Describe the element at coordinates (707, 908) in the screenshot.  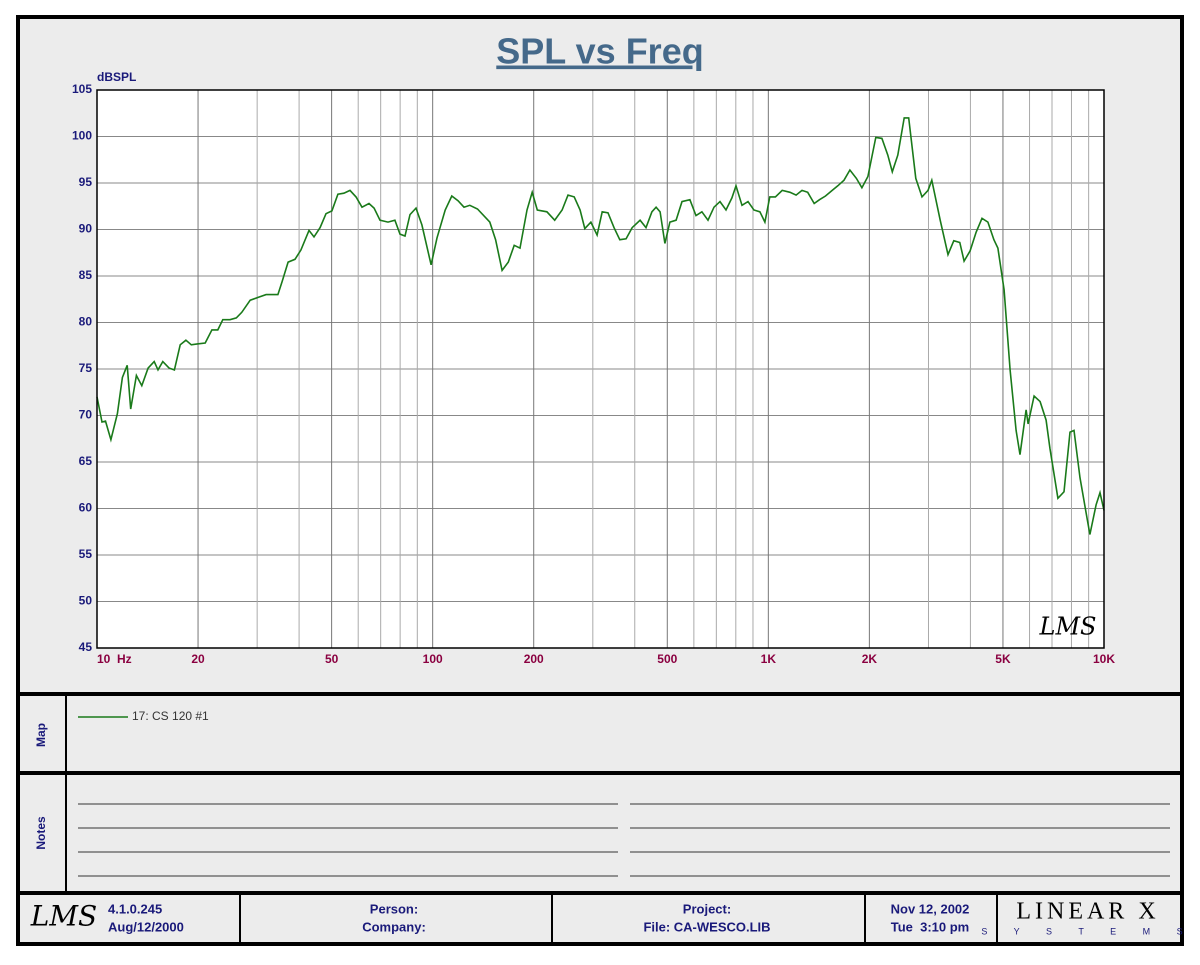
I see `project: Project:` at that location.